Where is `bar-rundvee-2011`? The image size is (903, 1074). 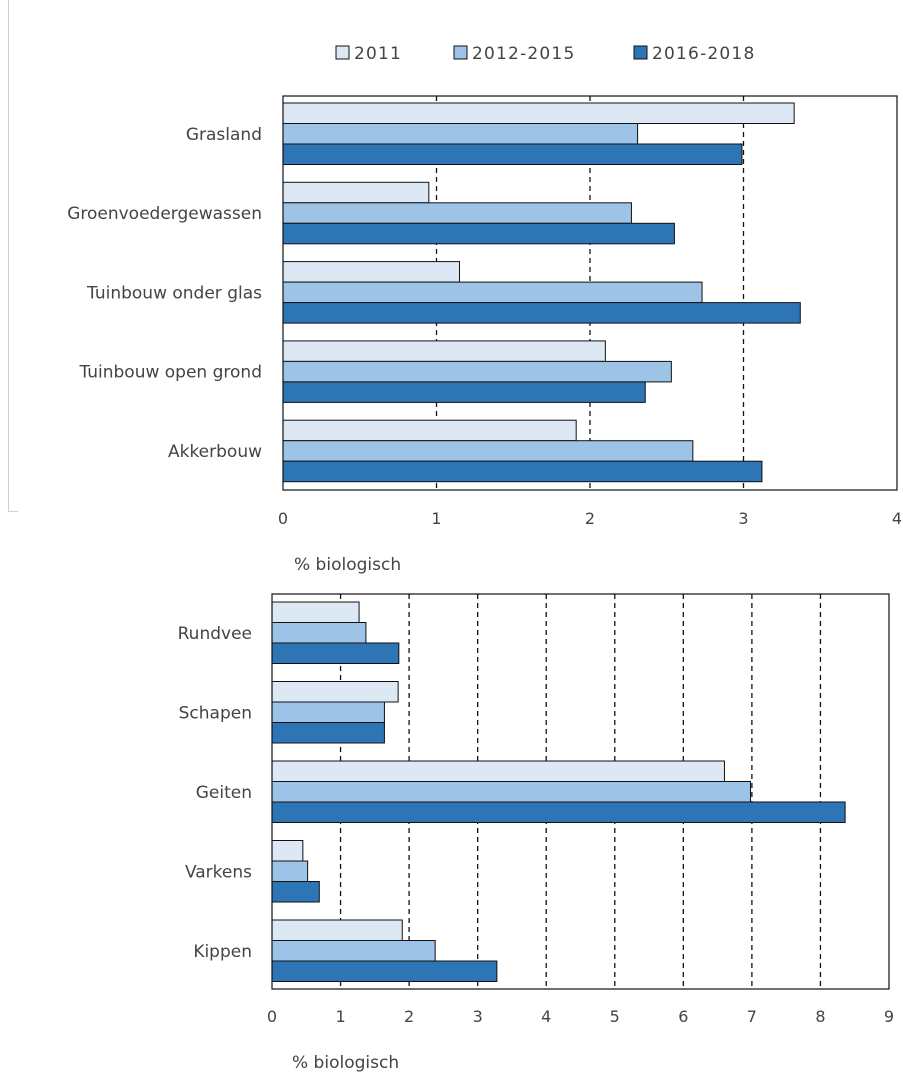 bar-rundvee-2011 is located at coordinates (315, 612).